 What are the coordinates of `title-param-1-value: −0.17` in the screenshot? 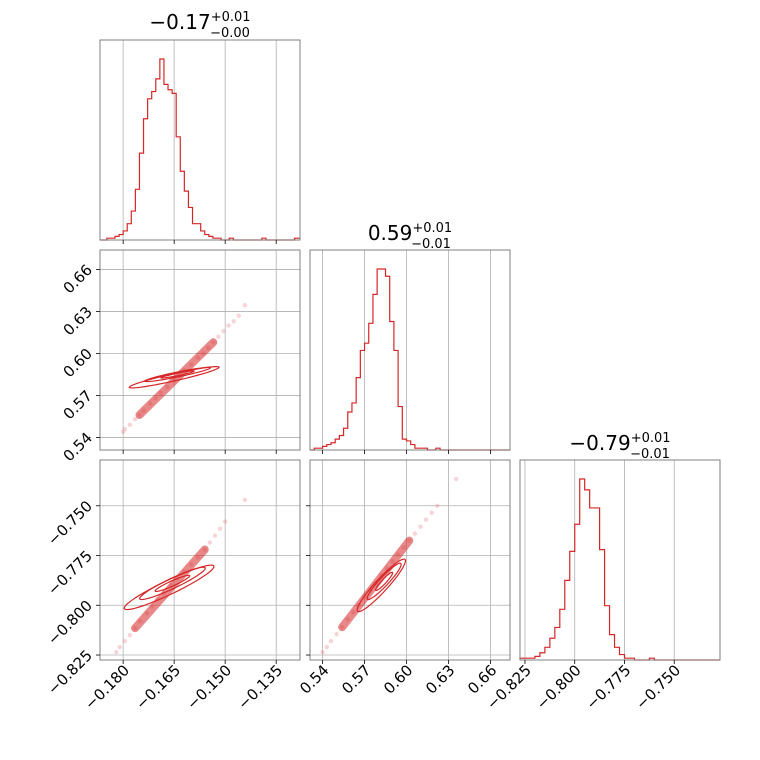 It's located at (179, 22).